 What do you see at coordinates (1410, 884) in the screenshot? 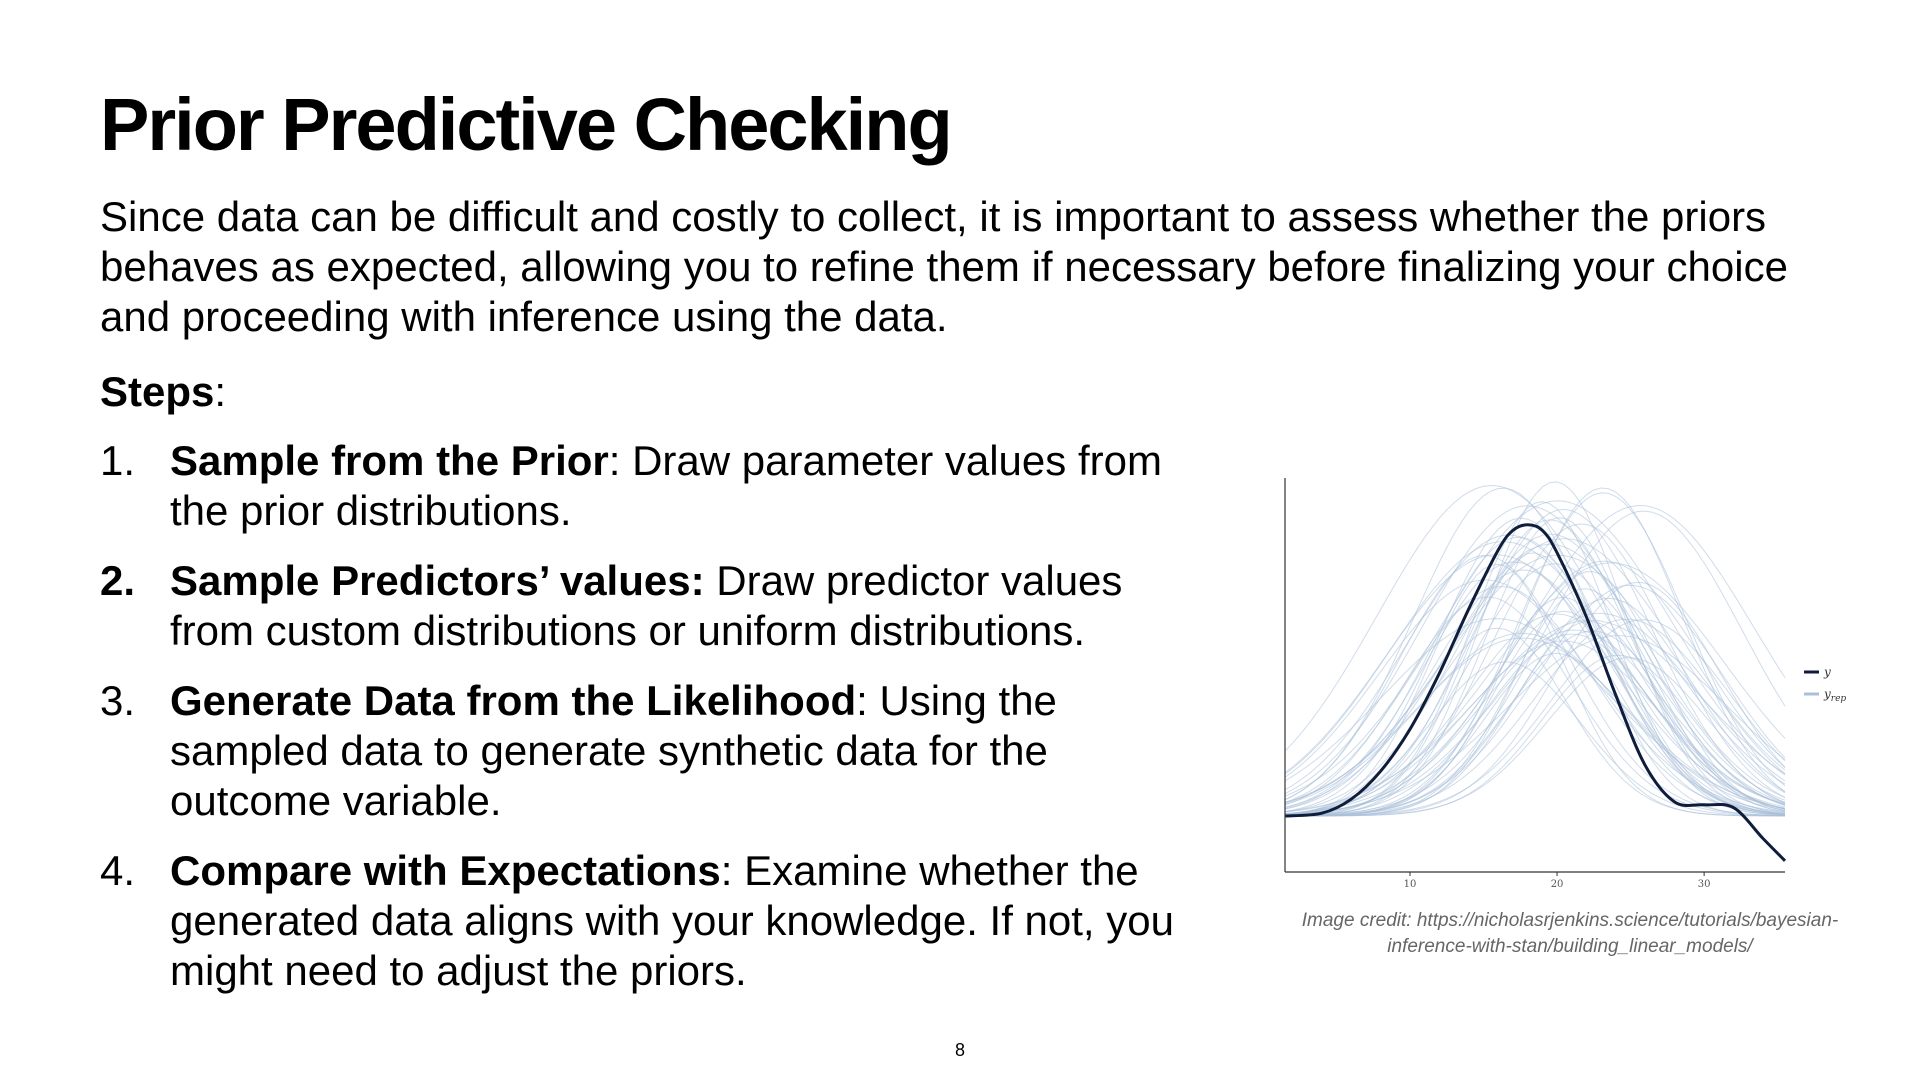
I see `x-tick-label: 10` at bounding box center [1410, 884].